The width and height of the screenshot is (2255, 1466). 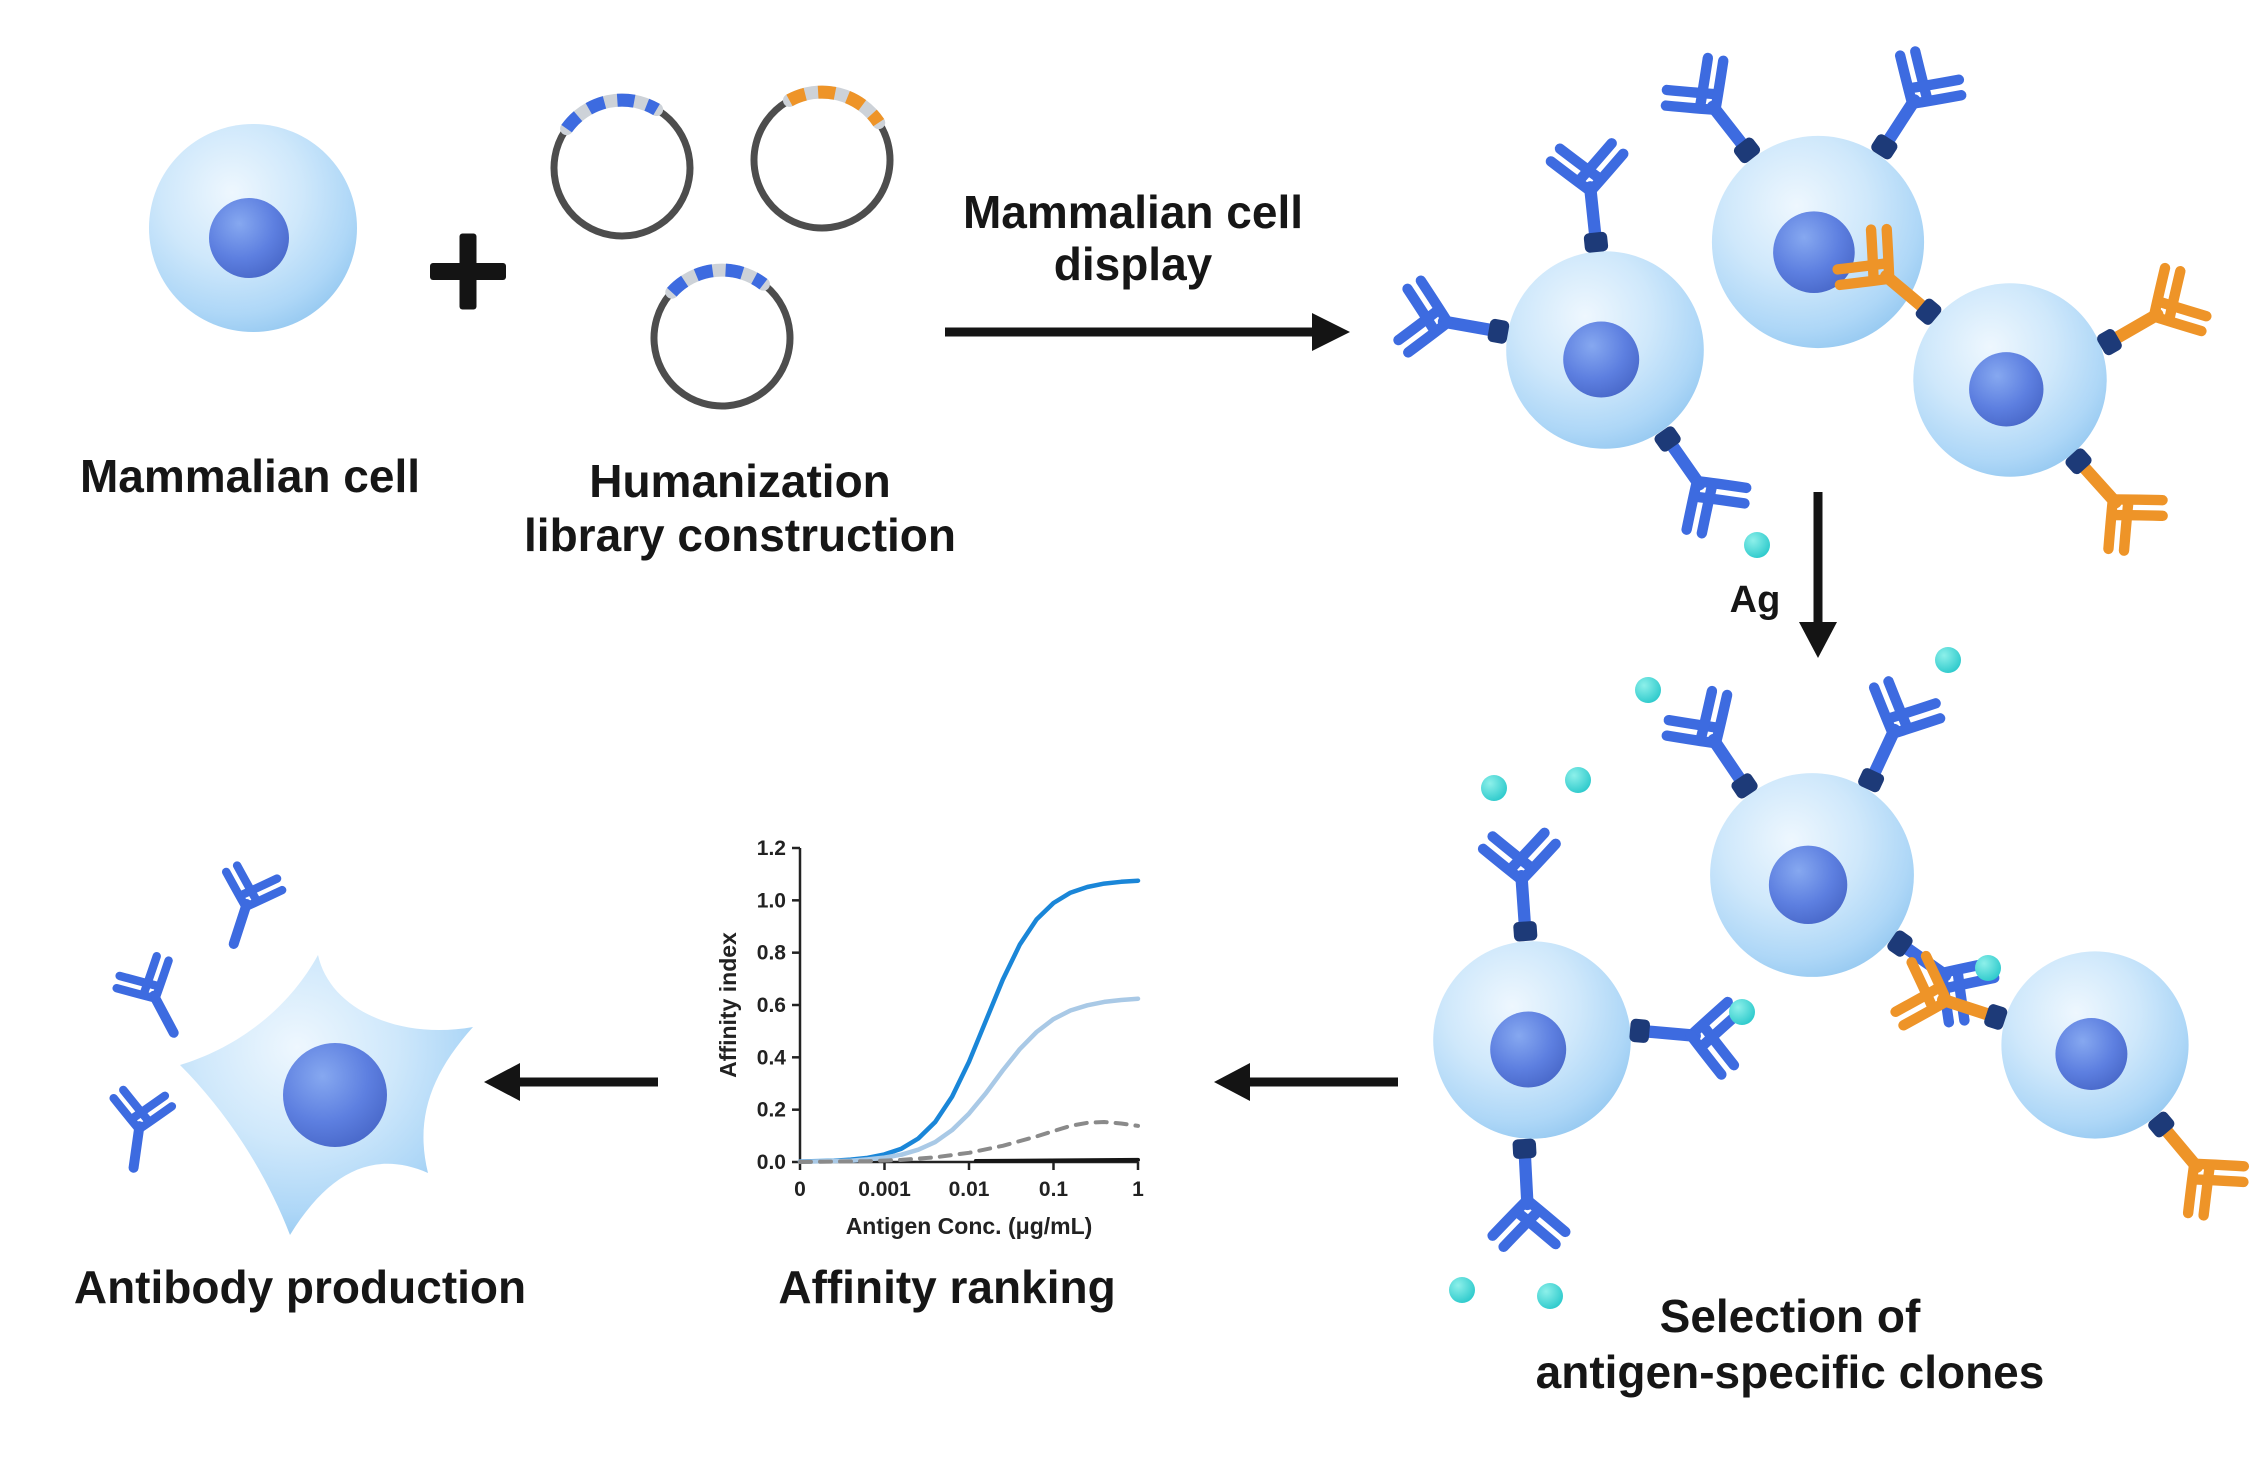 What do you see at coordinates (946, 1287) in the screenshot?
I see `affinity-ranking-label: Affinity ranking` at bounding box center [946, 1287].